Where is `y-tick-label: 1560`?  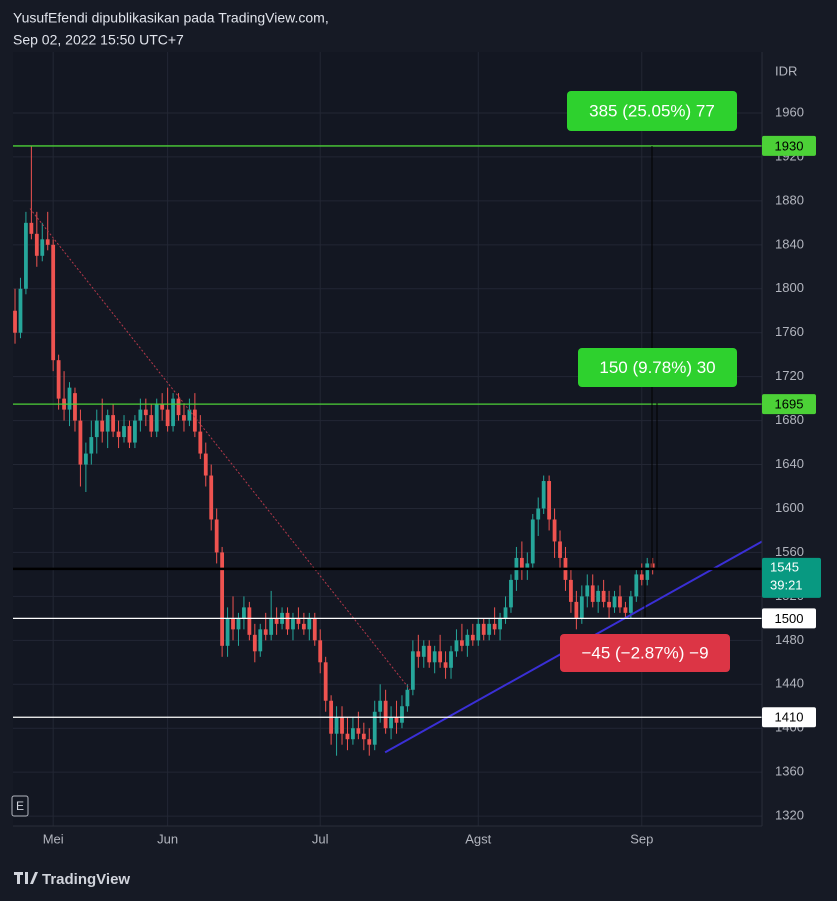 y-tick-label: 1560 is located at coordinates (789, 551).